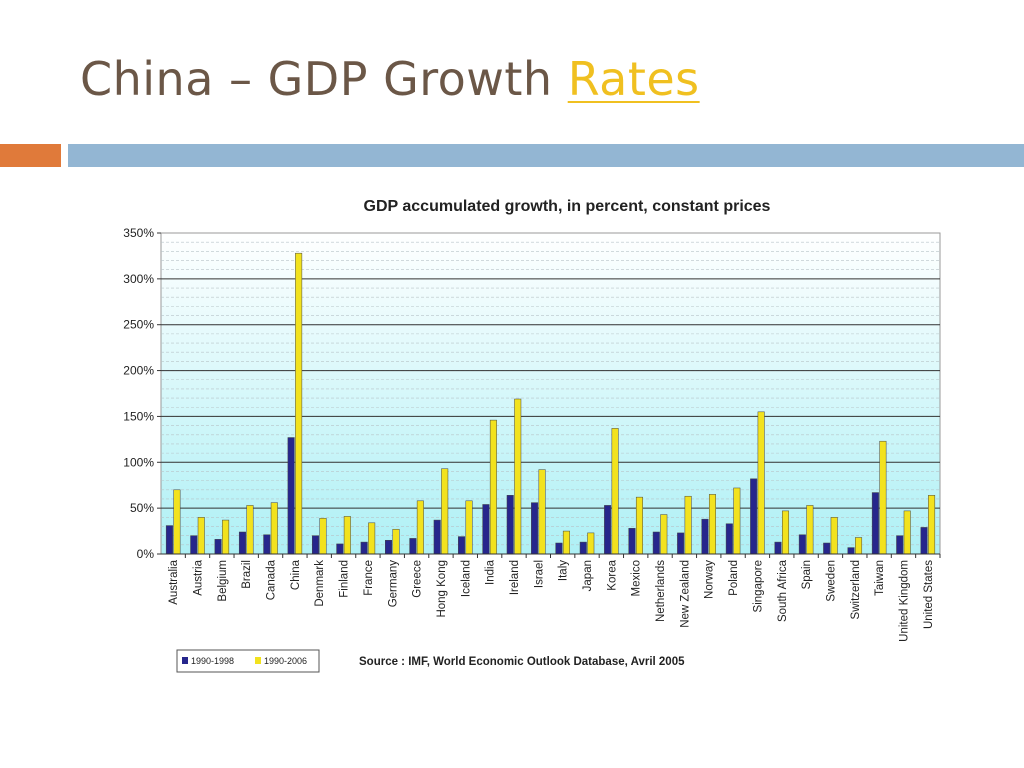  I want to click on bar-netherlands-1990-2006, so click(664, 534).